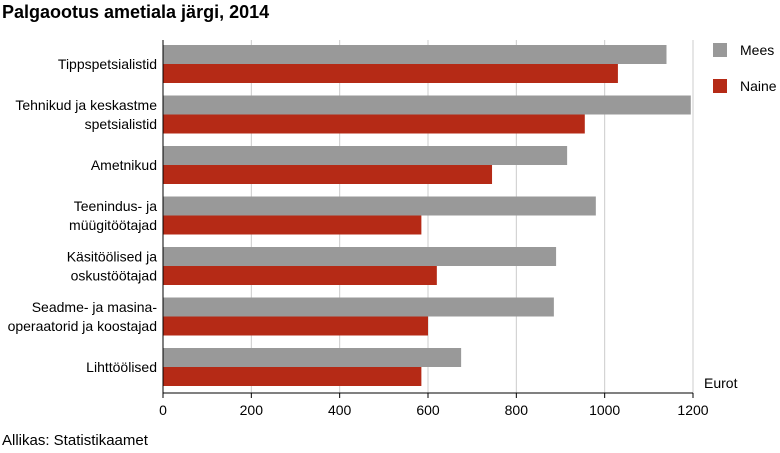 Image resolution: width=780 pixels, height=453 pixels. I want to click on x-tick-label-800: 800, so click(517, 410).